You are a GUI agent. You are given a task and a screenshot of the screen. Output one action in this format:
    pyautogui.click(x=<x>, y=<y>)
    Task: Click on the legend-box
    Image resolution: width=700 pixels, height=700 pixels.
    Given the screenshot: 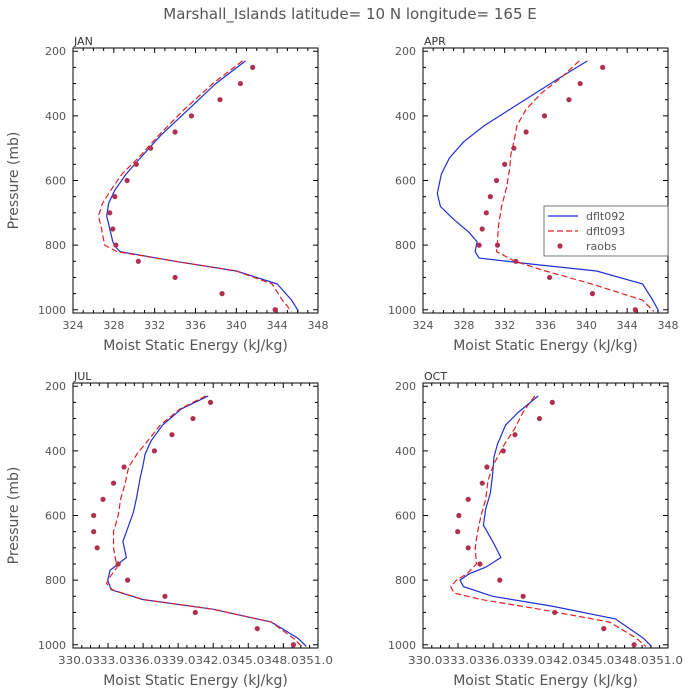 What is the action you would take?
    pyautogui.click(x=606, y=231)
    